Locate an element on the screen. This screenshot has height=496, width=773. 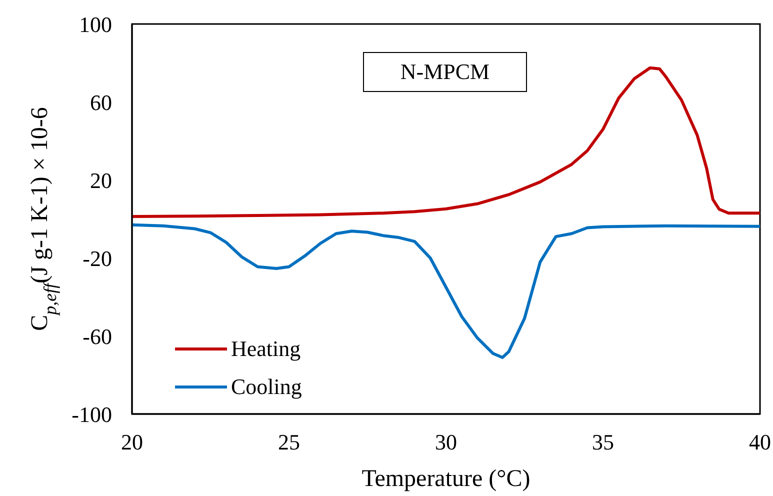
x-tick-label: 20 is located at coordinates (132, 442).